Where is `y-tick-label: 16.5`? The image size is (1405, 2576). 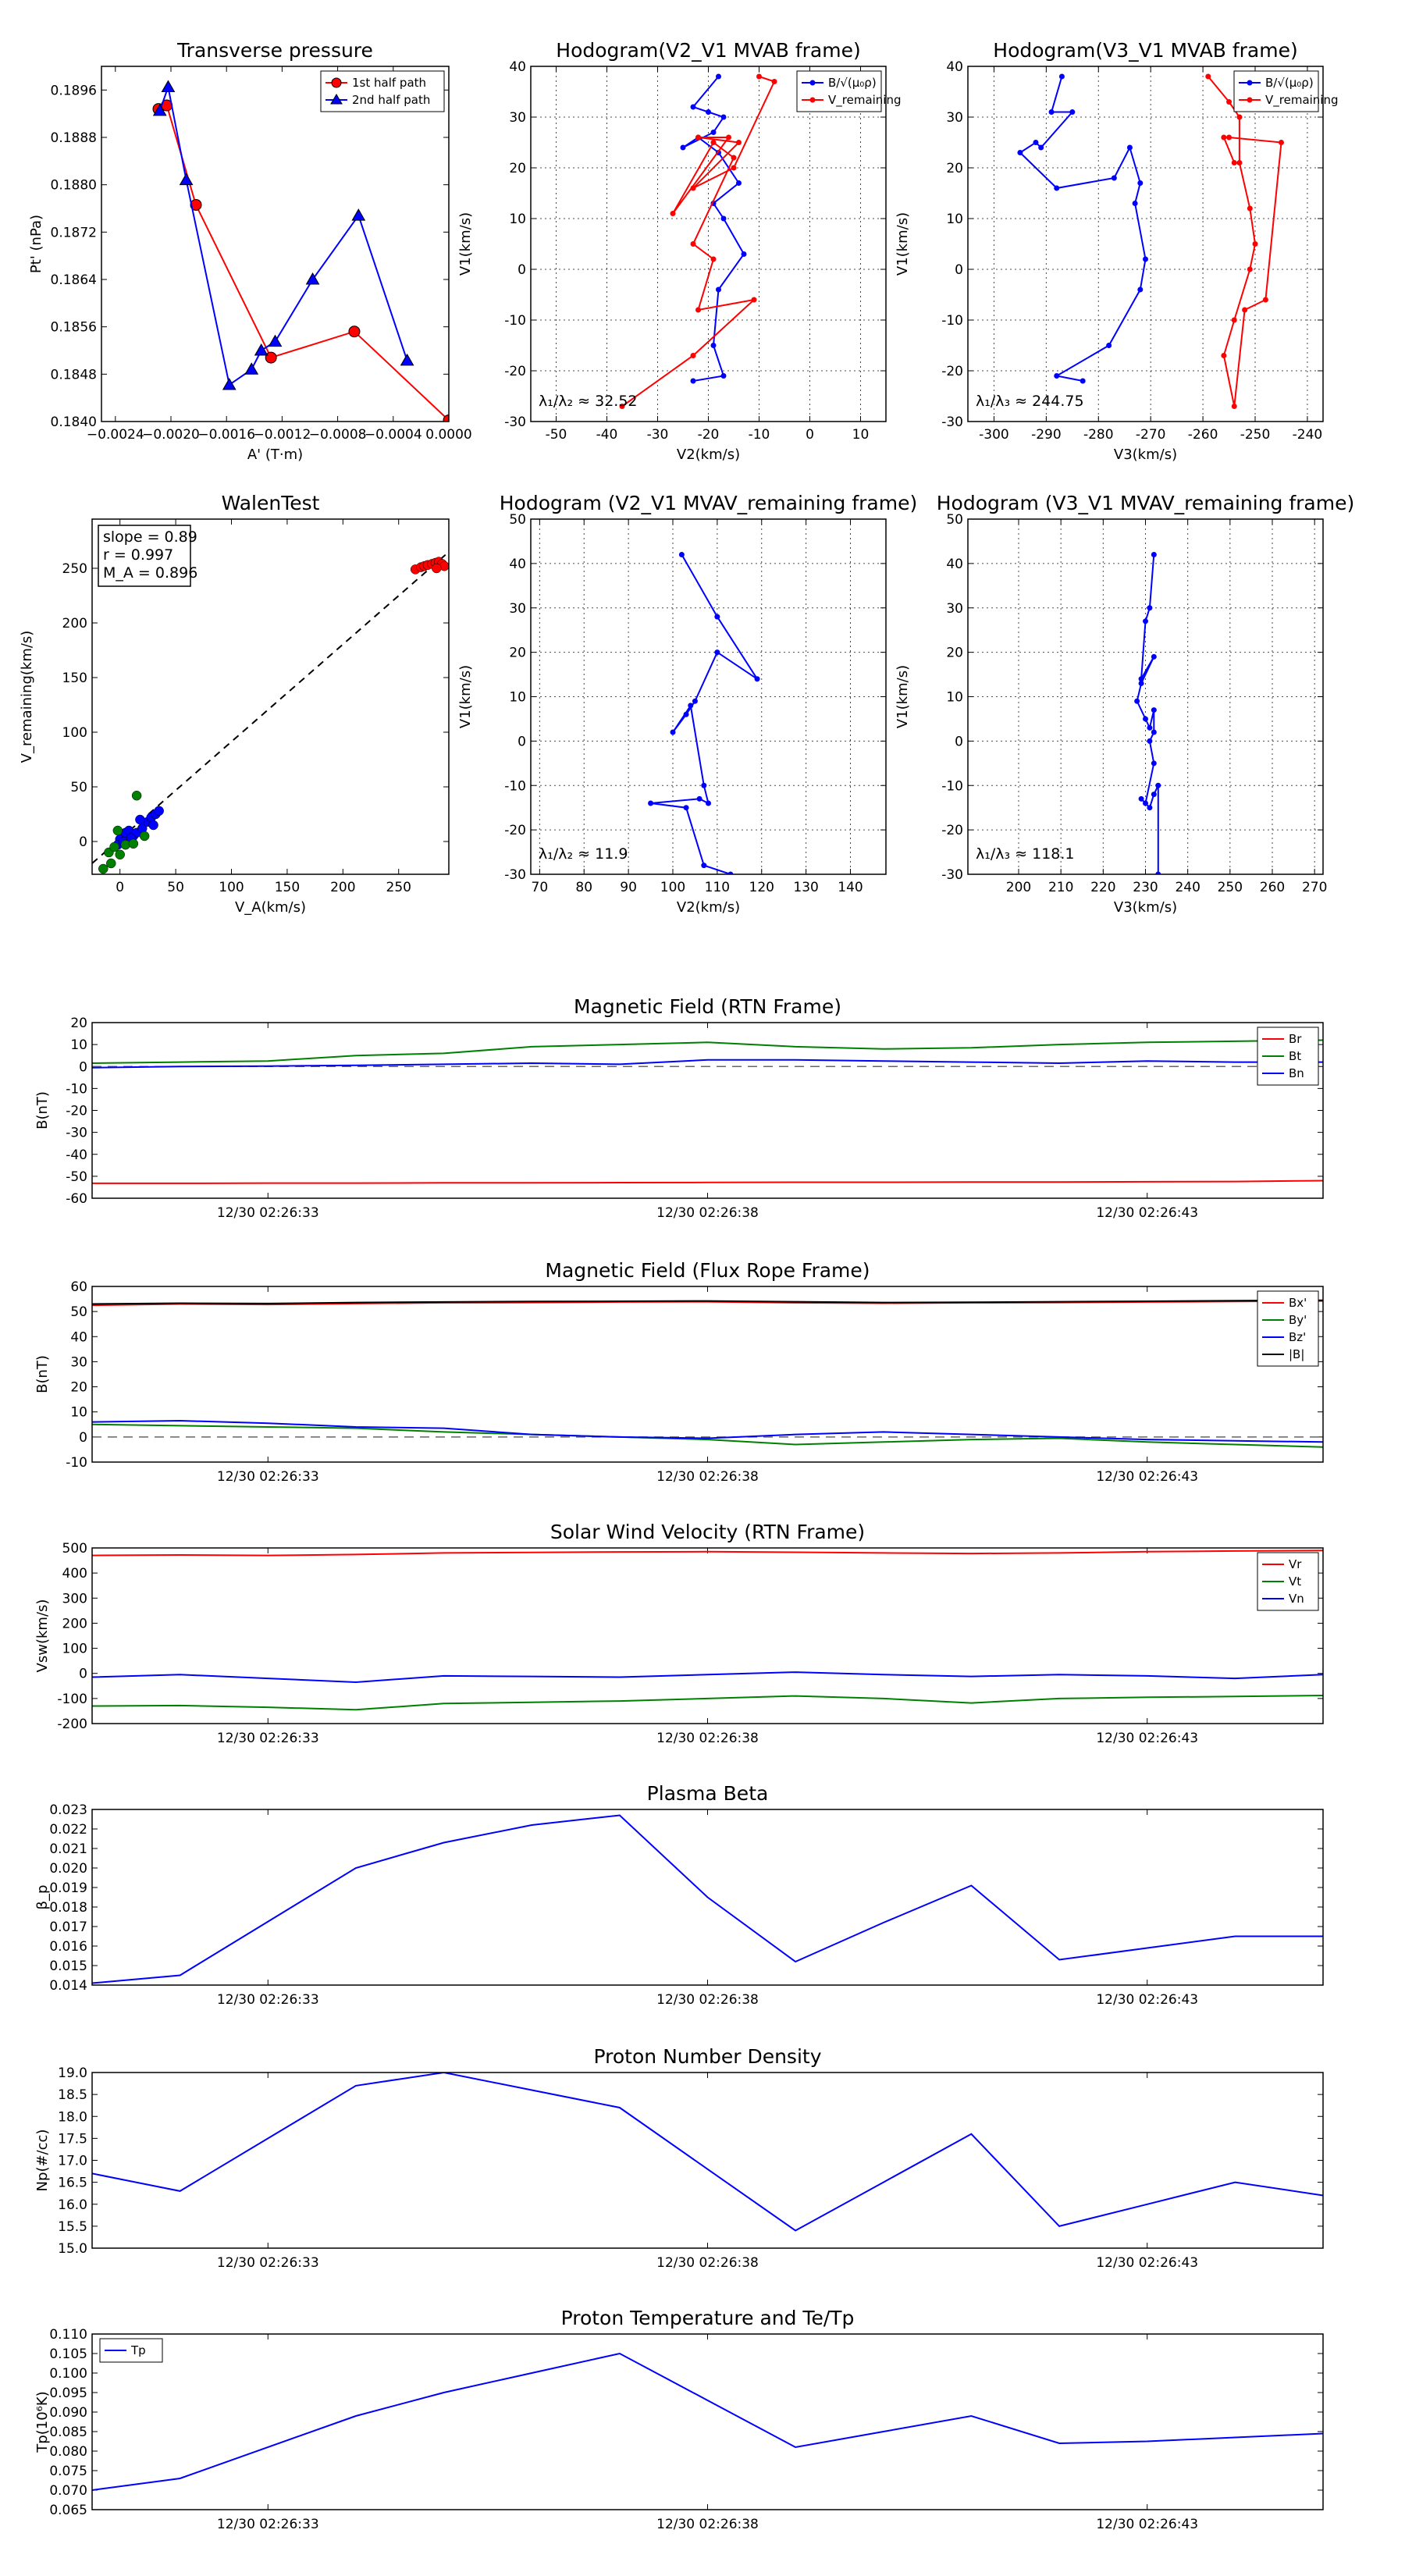 y-tick-label: 16.5 is located at coordinates (72, 2183).